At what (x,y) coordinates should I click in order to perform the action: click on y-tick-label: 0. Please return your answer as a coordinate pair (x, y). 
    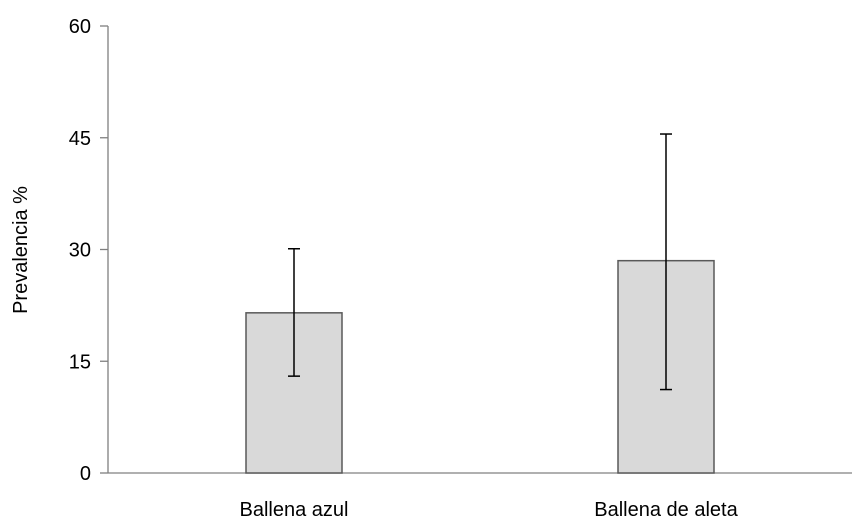
    Looking at the image, I should click on (85, 474).